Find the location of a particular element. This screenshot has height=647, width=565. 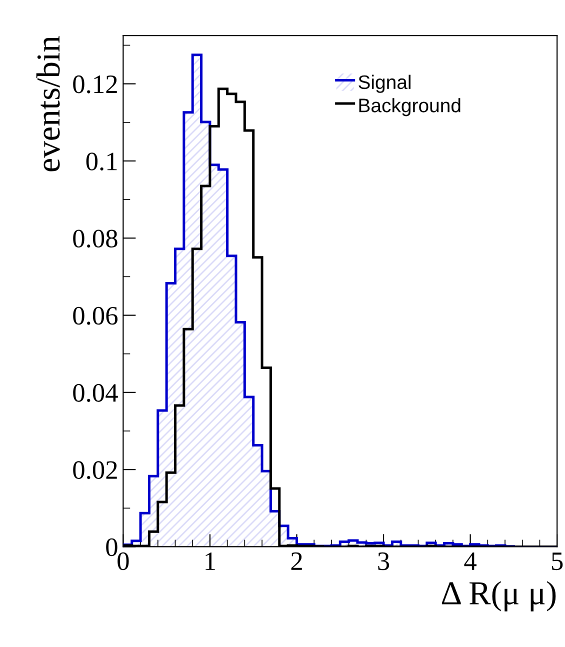

y-axis-title: events/bin is located at coordinates (48, 104).